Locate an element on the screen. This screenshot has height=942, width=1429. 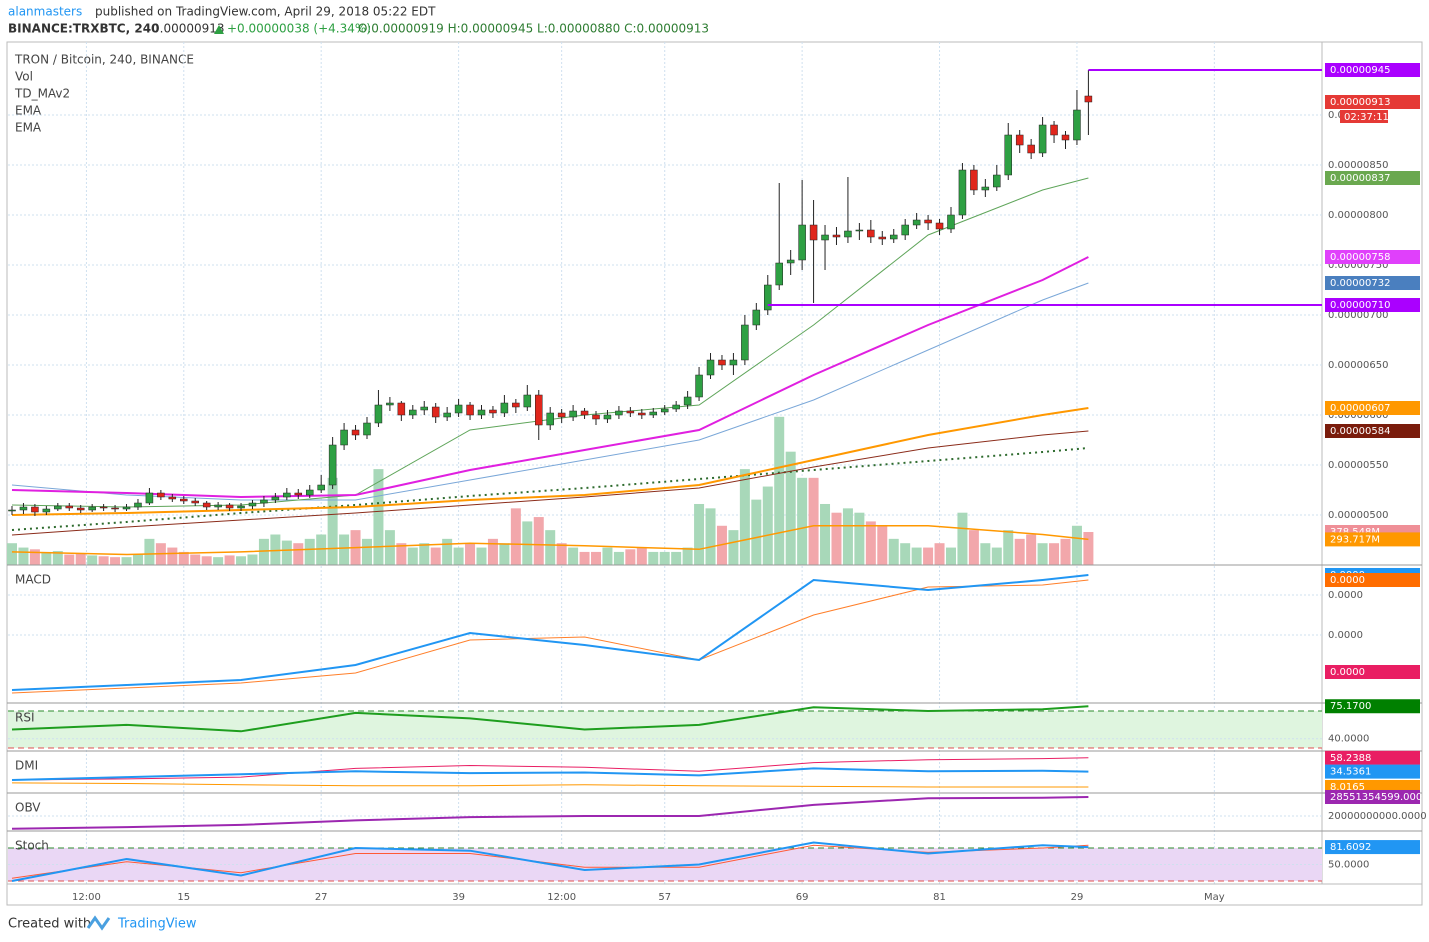
y-tick-label: 0.00000750 is located at coordinates (1358, 265).